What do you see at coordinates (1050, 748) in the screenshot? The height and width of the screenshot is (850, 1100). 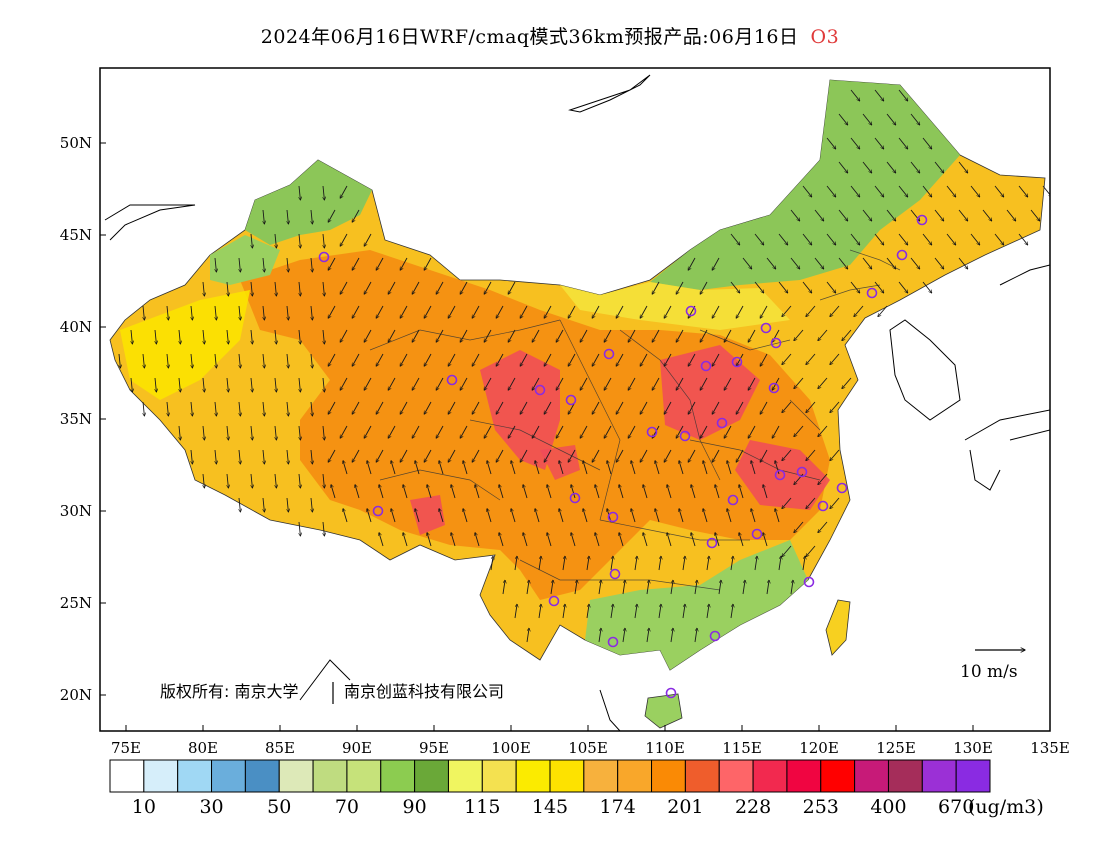 I see `lon-tick-label: 135E` at bounding box center [1050, 748].